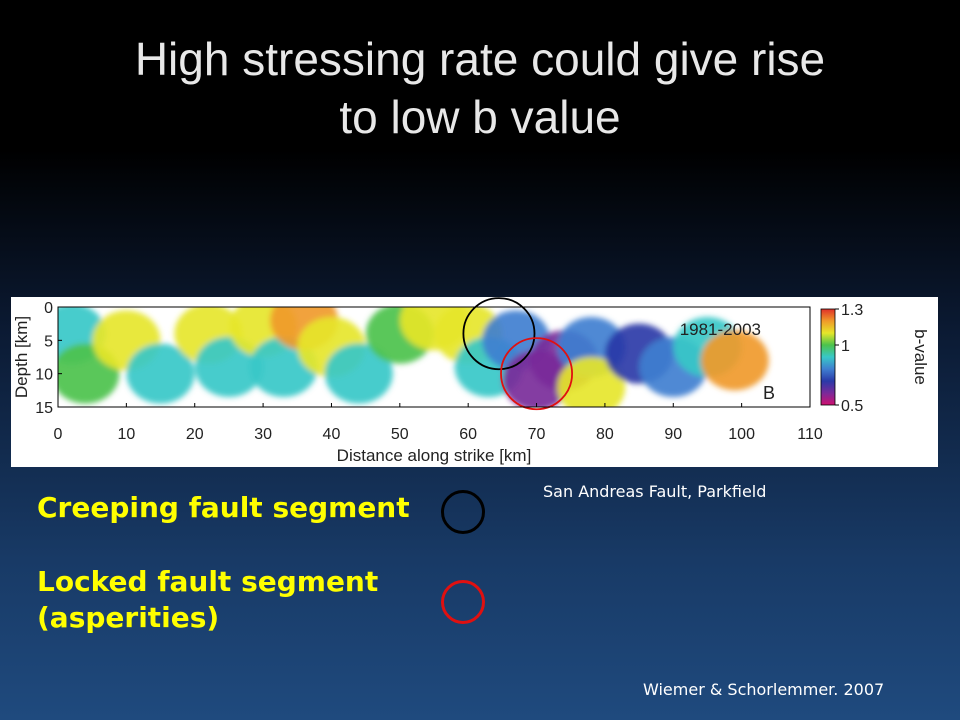 This screenshot has height=720, width=960. What do you see at coordinates (126, 434) in the screenshot?
I see `x-tick-label: 10` at bounding box center [126, 434].